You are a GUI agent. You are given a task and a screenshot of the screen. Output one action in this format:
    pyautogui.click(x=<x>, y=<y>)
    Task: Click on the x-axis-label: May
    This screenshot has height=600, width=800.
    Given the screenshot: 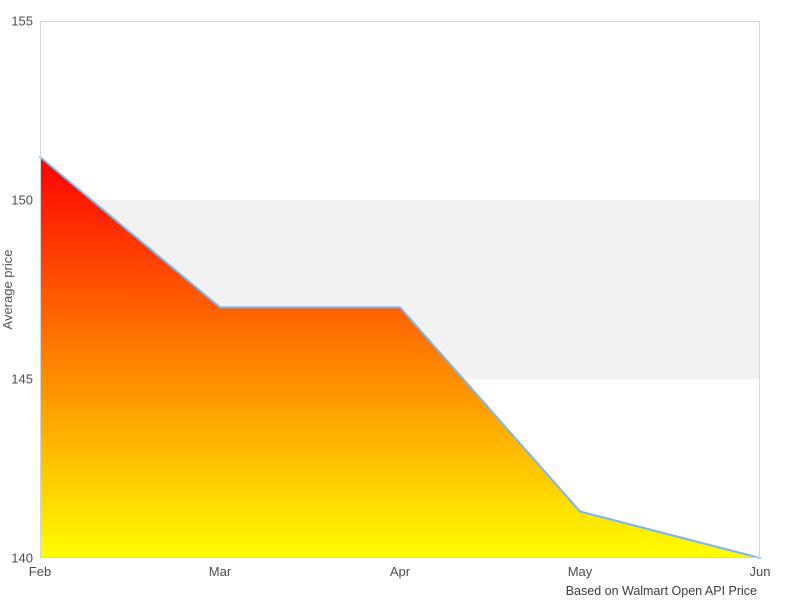 What is the action you would take?
    pyautogui.click(x=580, y=571)
    